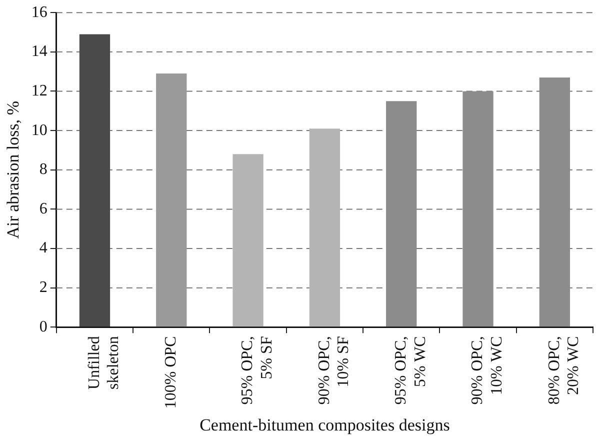 The height and width of the screenshot is (440, 603). I want to click on y-tick-label: 0, so click(43, 327).